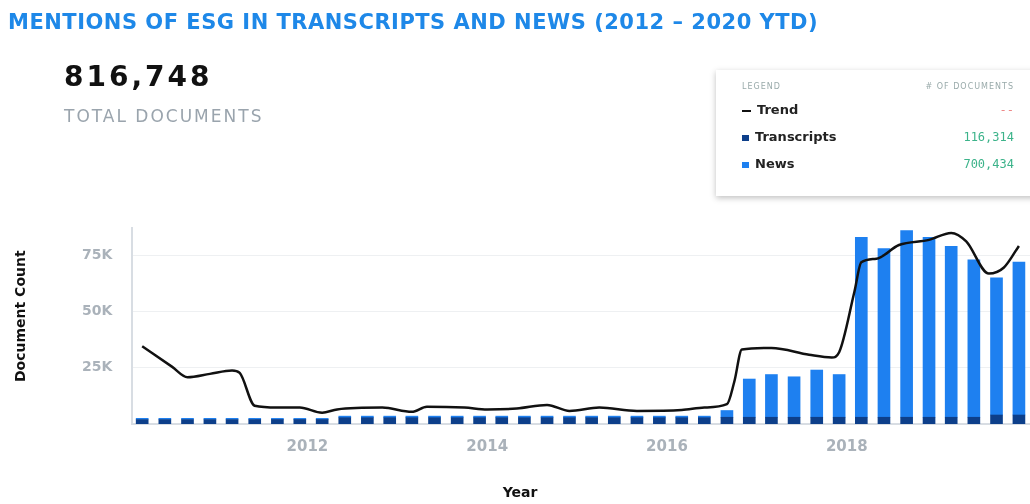 This screenshot has width=1030, height=504. Describe the element at coordinates (777, 109) in the screenshot. I see `legend-label: Trend` at that location.